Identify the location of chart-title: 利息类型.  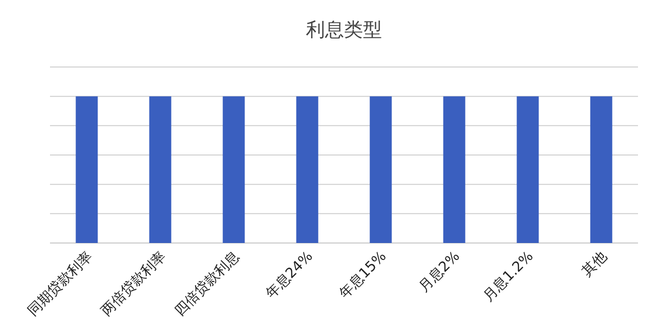
(344, 30).